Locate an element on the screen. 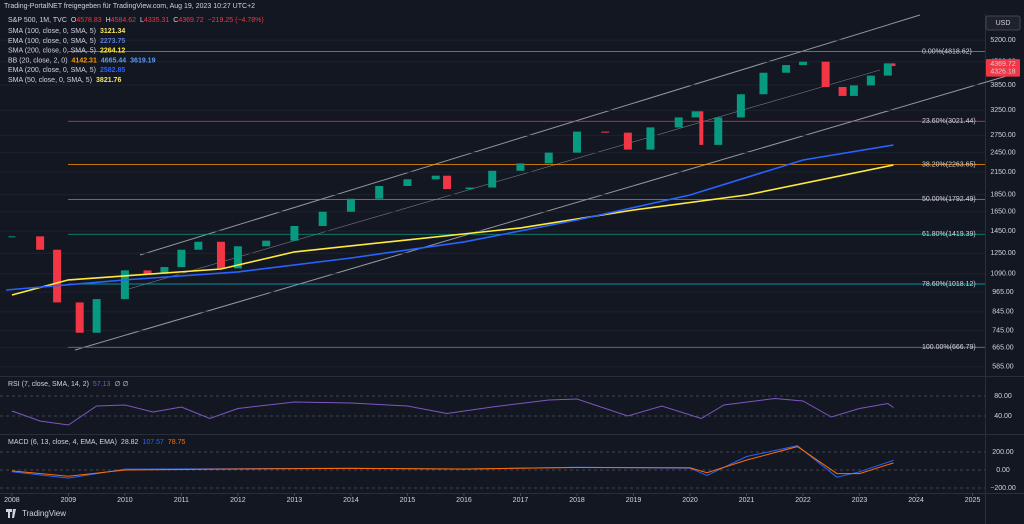 This screenshot has height=524, width=1024. y-tick-label: 745.00 is located at coordinates (1003, 331).